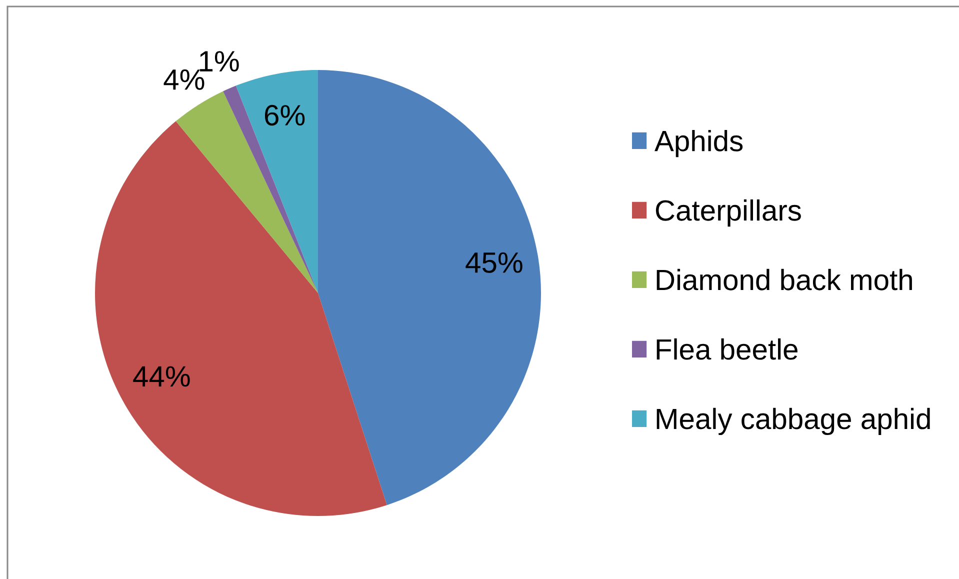 The image size is (959, 579). Describe the element at coordinates (184, 79) in the screenshot. I see `data-label: 4%` at that location.